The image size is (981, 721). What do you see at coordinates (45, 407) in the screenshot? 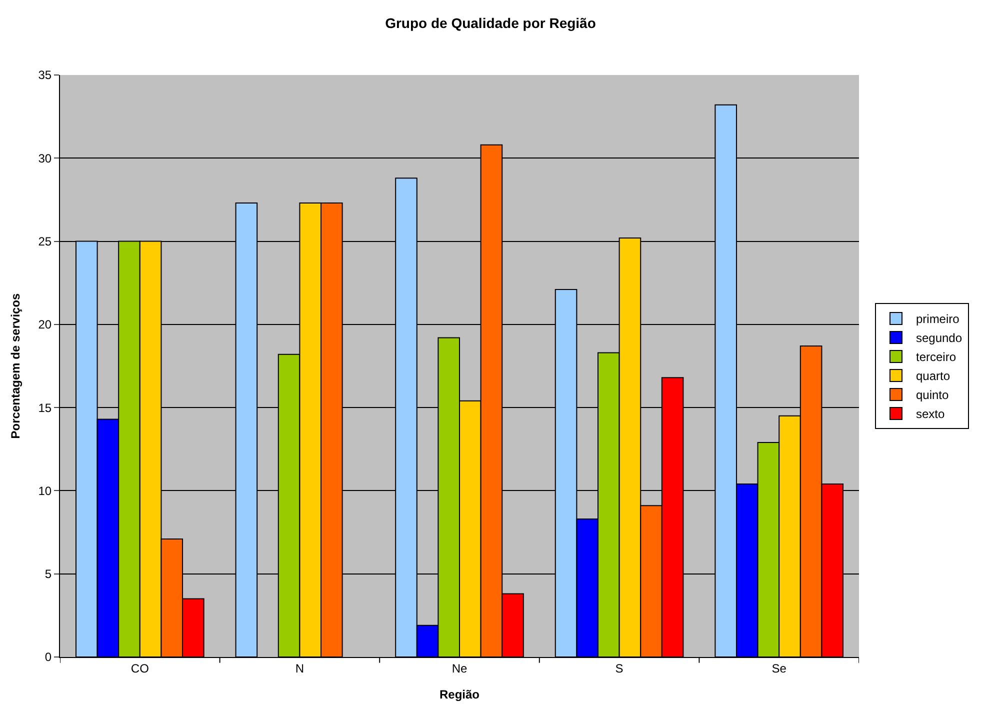
I see `y-tick-label: 15` at bounding box center [45, 407].